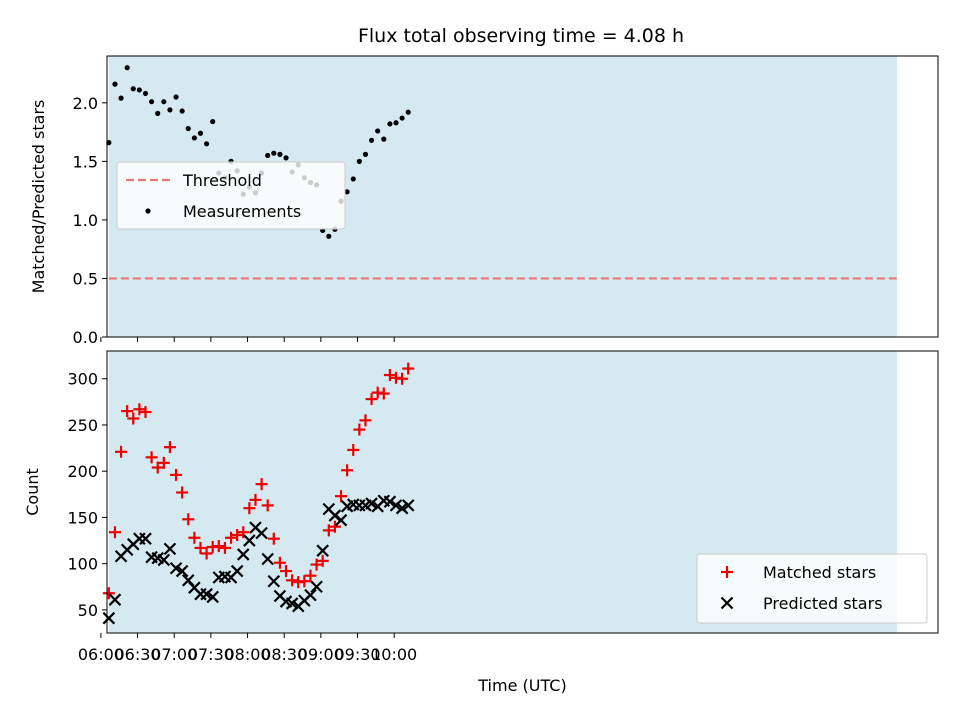 The width and height of the screenshot is (960, 720). What do you see at coordinates (82, 471) in the screenshot?
I see `y-tick-label: 200` at bounding box center [82, 471].